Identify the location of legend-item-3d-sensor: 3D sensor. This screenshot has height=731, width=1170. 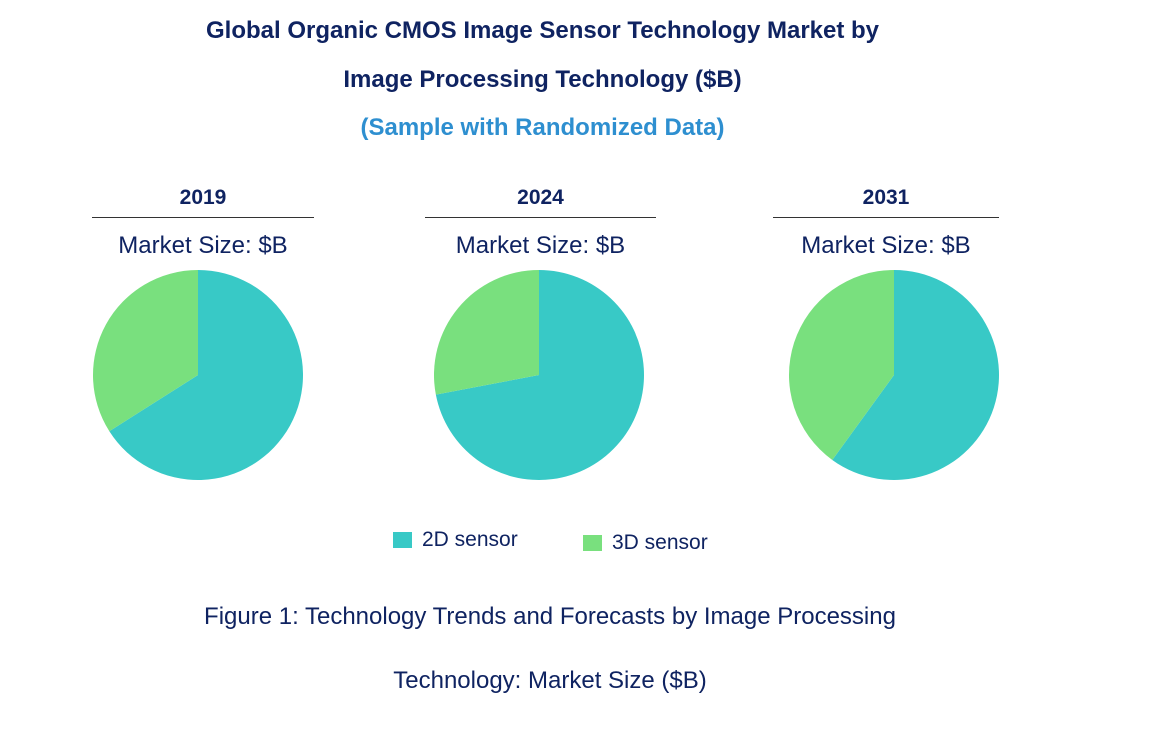
(645, 543).